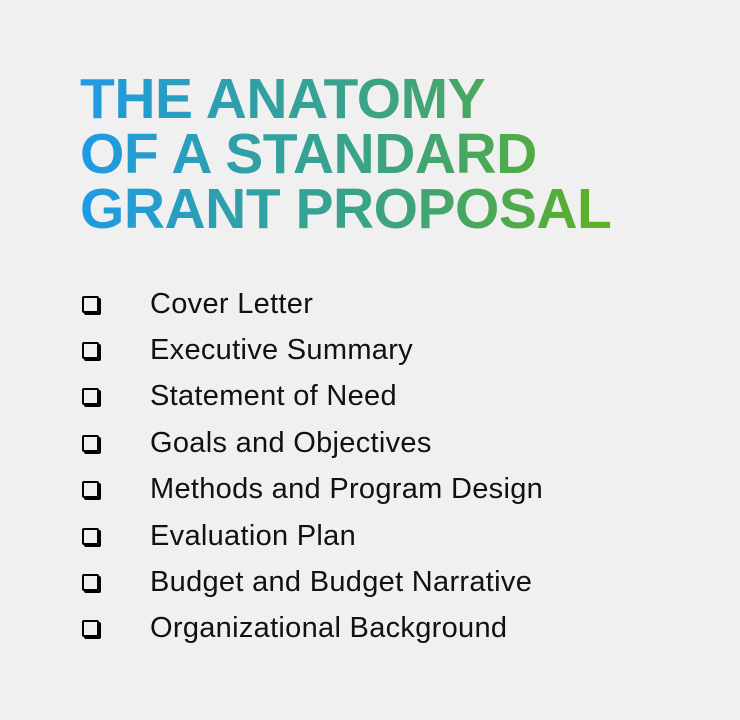 This screenshot has width=740, height=720. I want to click on list-item: Statement of Need, so click(311, 397).